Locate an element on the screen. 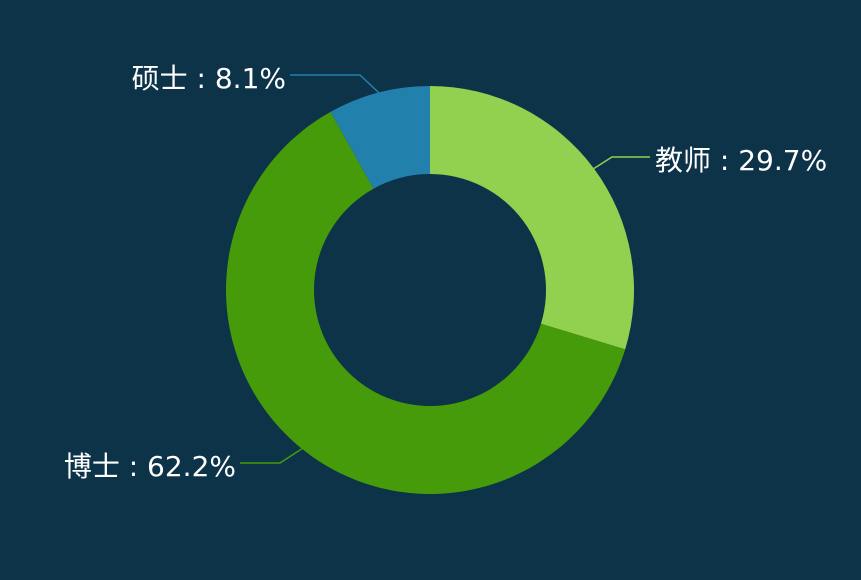  slice-teacher-label-line is located at coordinates (621, 163).